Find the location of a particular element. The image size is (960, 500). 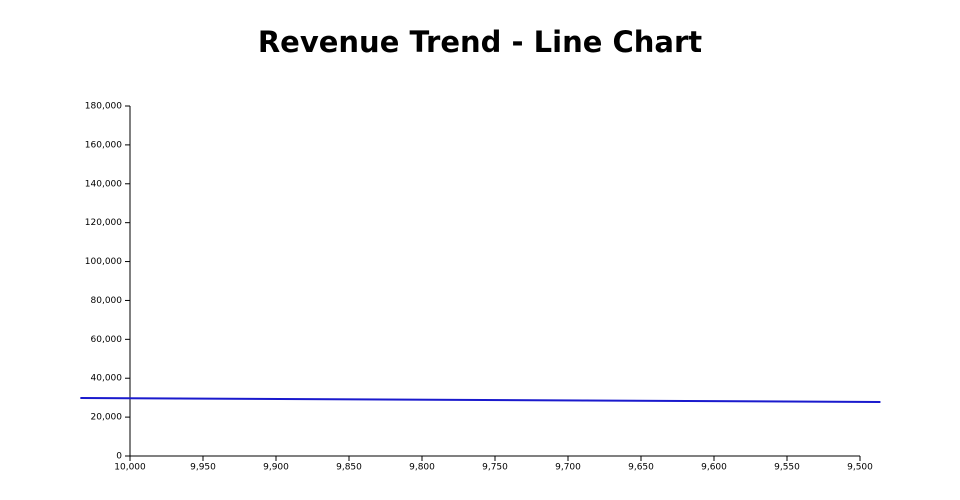

x-tick-label: 9,650 is located at coordinates (641, 468).